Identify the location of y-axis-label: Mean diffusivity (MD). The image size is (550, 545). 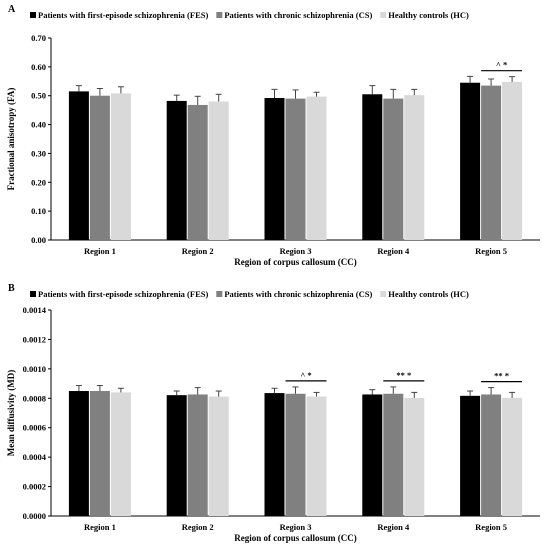
(11, 413).